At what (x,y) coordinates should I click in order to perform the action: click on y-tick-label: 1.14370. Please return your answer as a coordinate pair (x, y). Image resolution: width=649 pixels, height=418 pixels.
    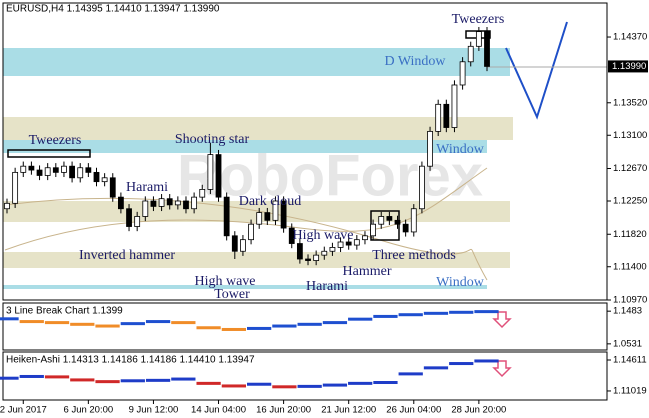
    Looking at the image, I should click on (630, 37).